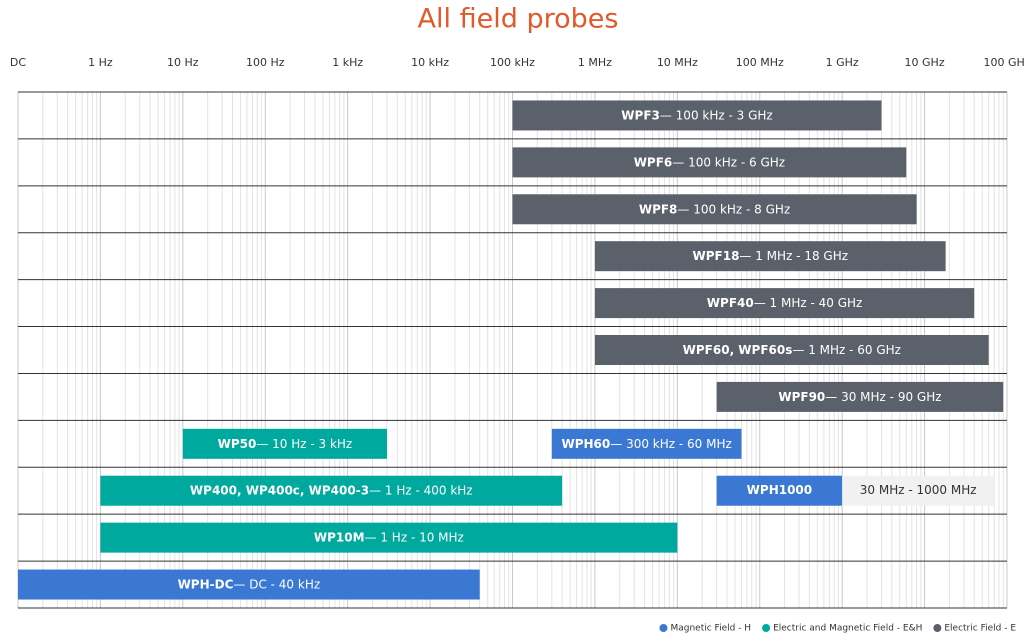 This screenshot has width=1024, height=641. I want to click on bar-text: WP400, WP400c, WP400-3— 1 Hz - 400 kHz, so click(331, 490).